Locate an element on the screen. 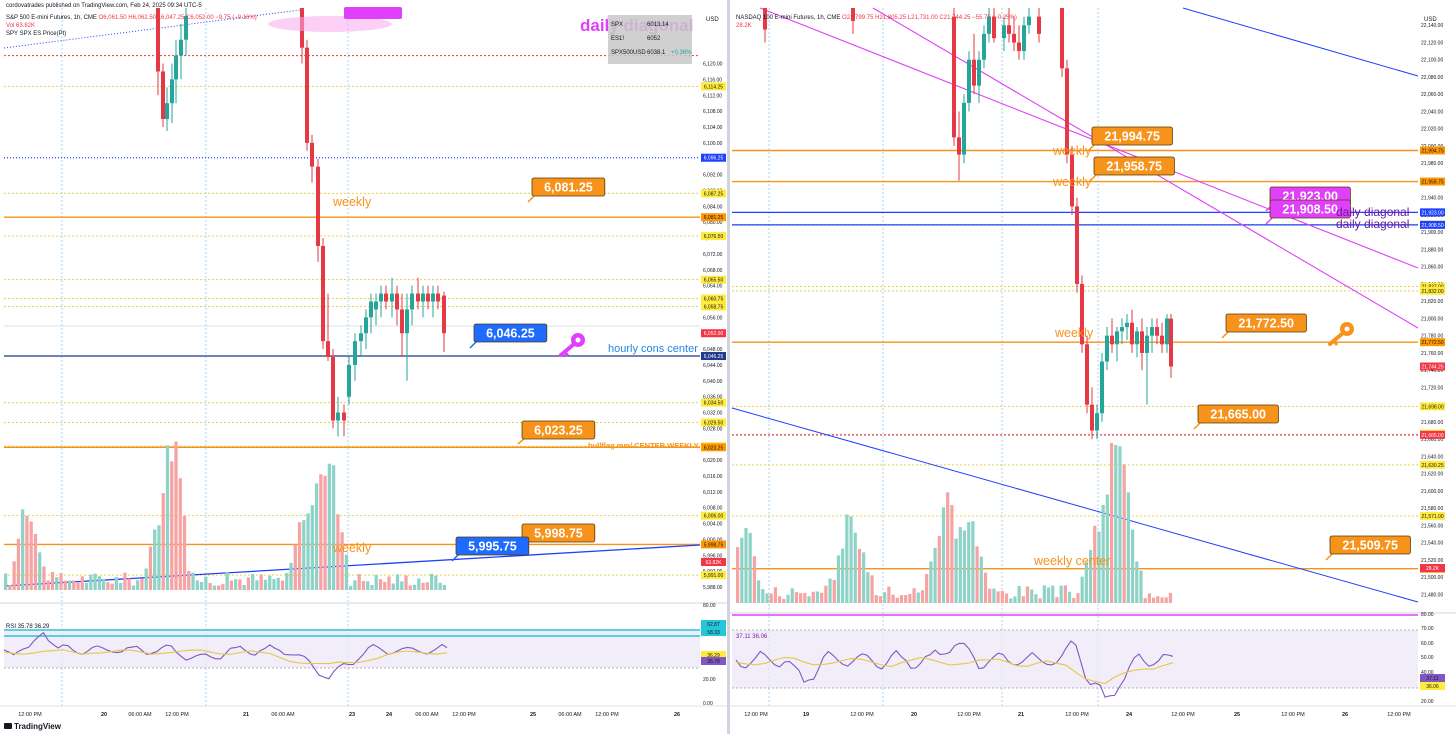 The image size is (1456, 739). price-tag-left-0-bg is located at coordinates (713, 86).